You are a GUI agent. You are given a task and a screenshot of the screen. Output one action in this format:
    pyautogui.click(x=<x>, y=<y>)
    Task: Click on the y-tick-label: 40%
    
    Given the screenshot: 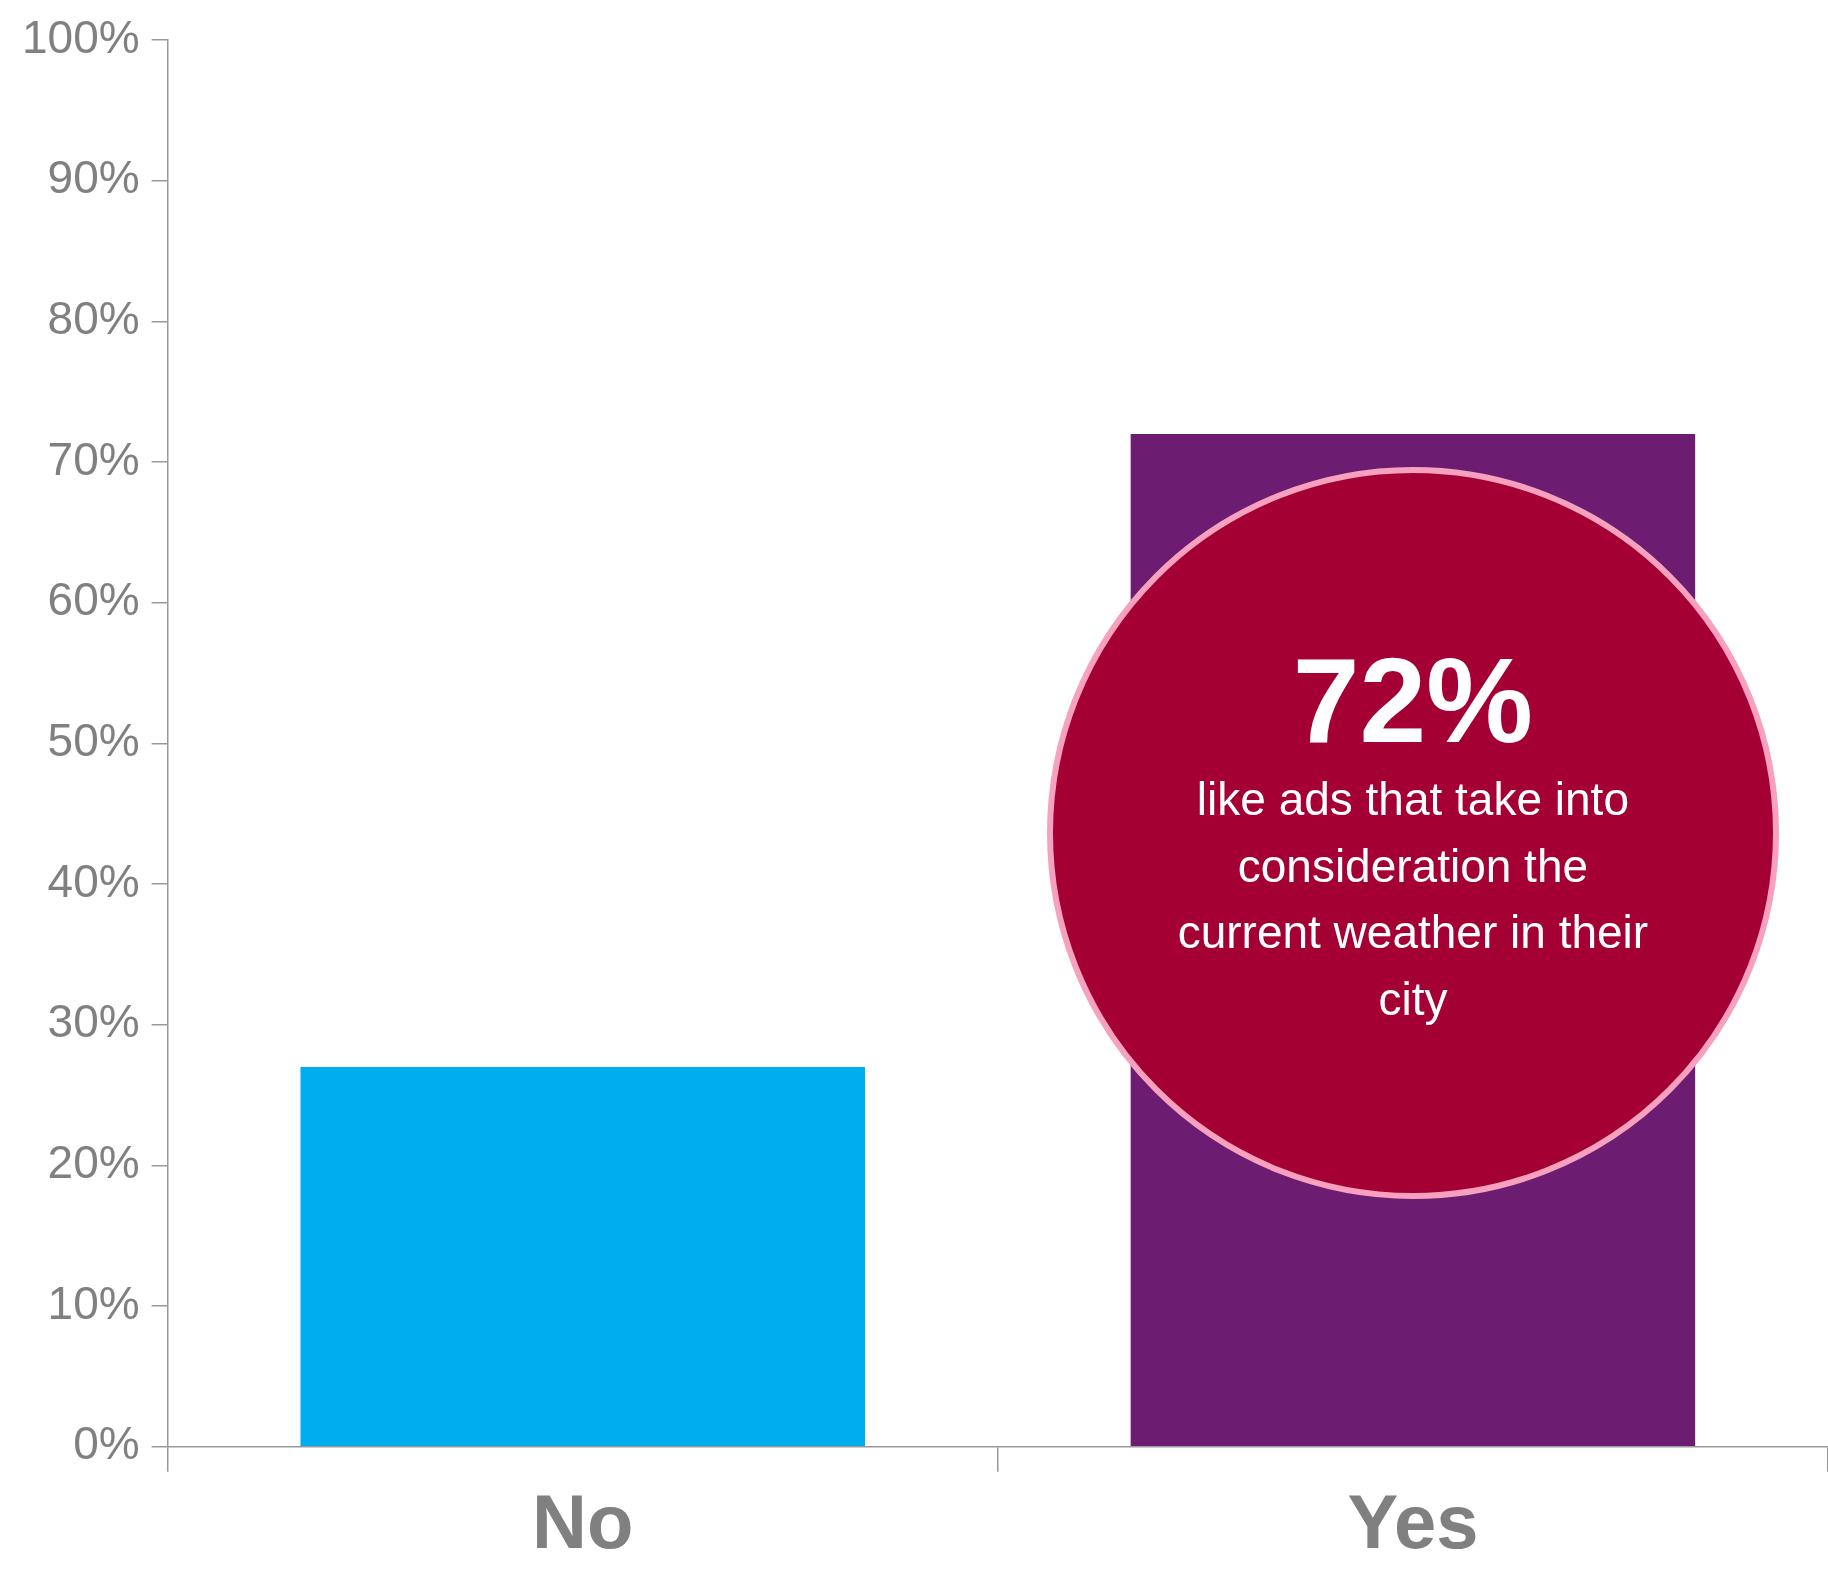 What is the action you would take?
    pyautogui.click(x=93, y=880)
    